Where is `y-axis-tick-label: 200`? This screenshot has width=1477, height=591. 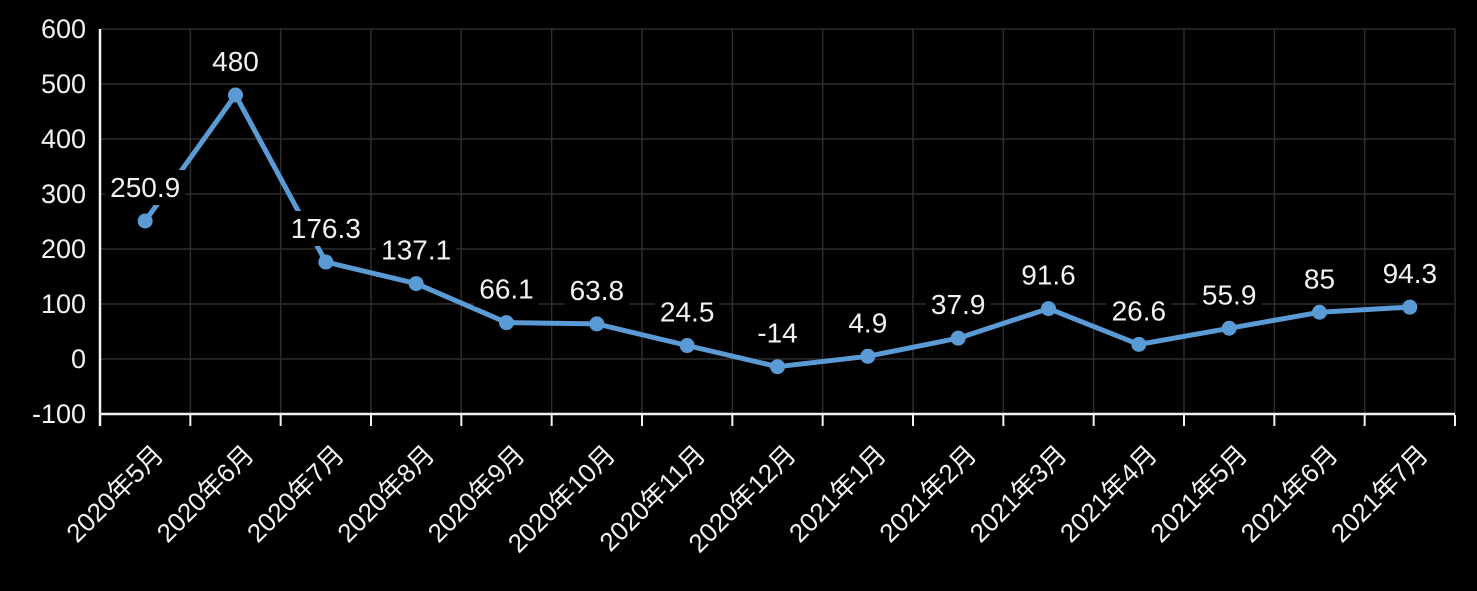 y-axis-tick-label: 200 is located at coordinates (63, 249).